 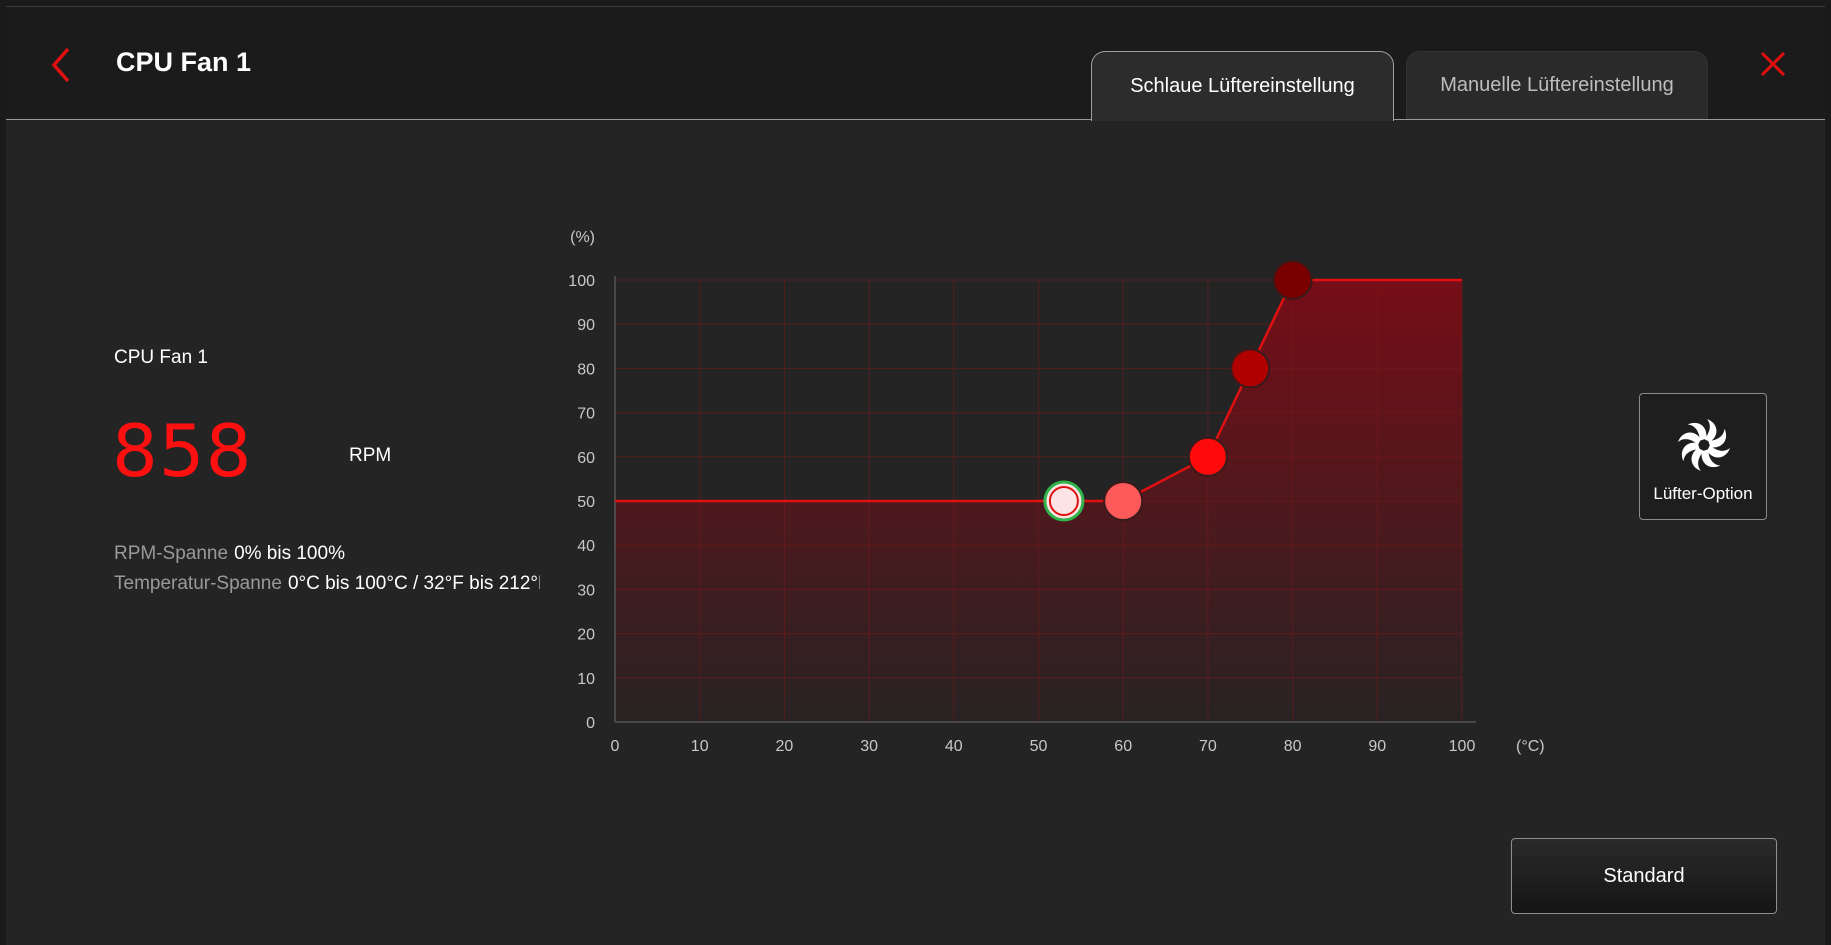 I want to click on rpm-unit: RPM, so click(x=370, y=455).